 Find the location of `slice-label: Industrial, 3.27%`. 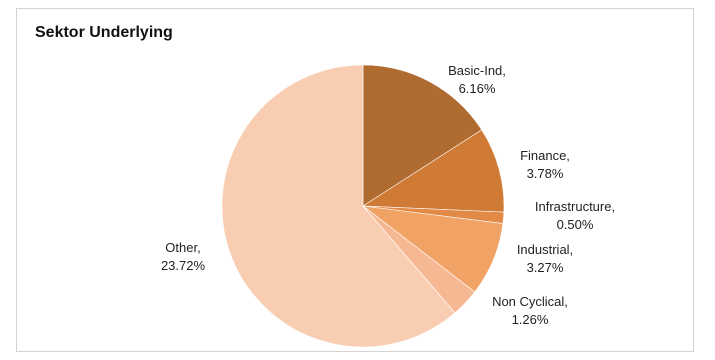

slice-label: Industrial, 3.27% is located at coordinates (545, 258).